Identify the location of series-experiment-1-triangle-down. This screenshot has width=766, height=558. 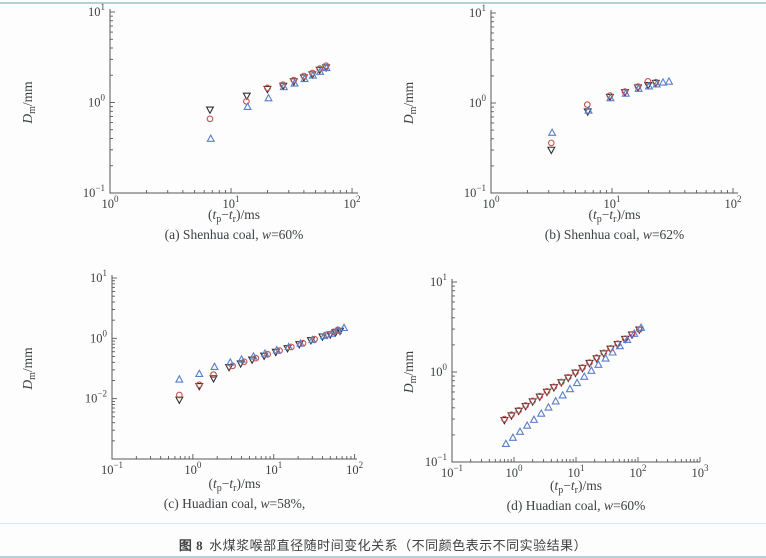
(260, 366).